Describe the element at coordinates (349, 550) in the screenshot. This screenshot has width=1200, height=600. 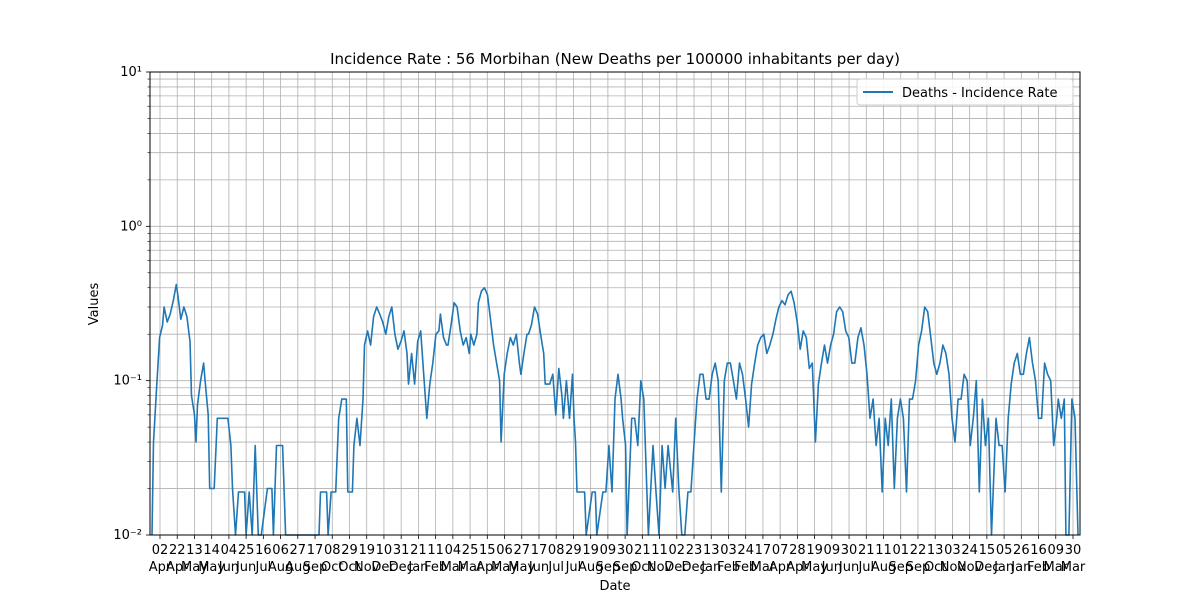
I see `x-tick-day-label: 29` at that location.